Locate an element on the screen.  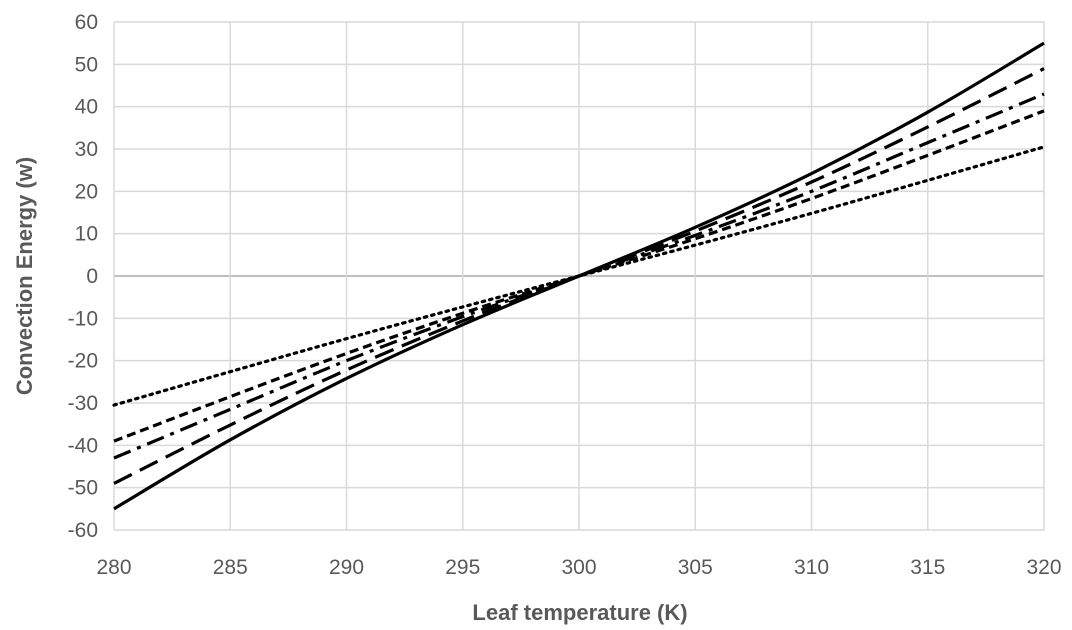
x-tick-label: 290 is located at coordinates (346, 567).